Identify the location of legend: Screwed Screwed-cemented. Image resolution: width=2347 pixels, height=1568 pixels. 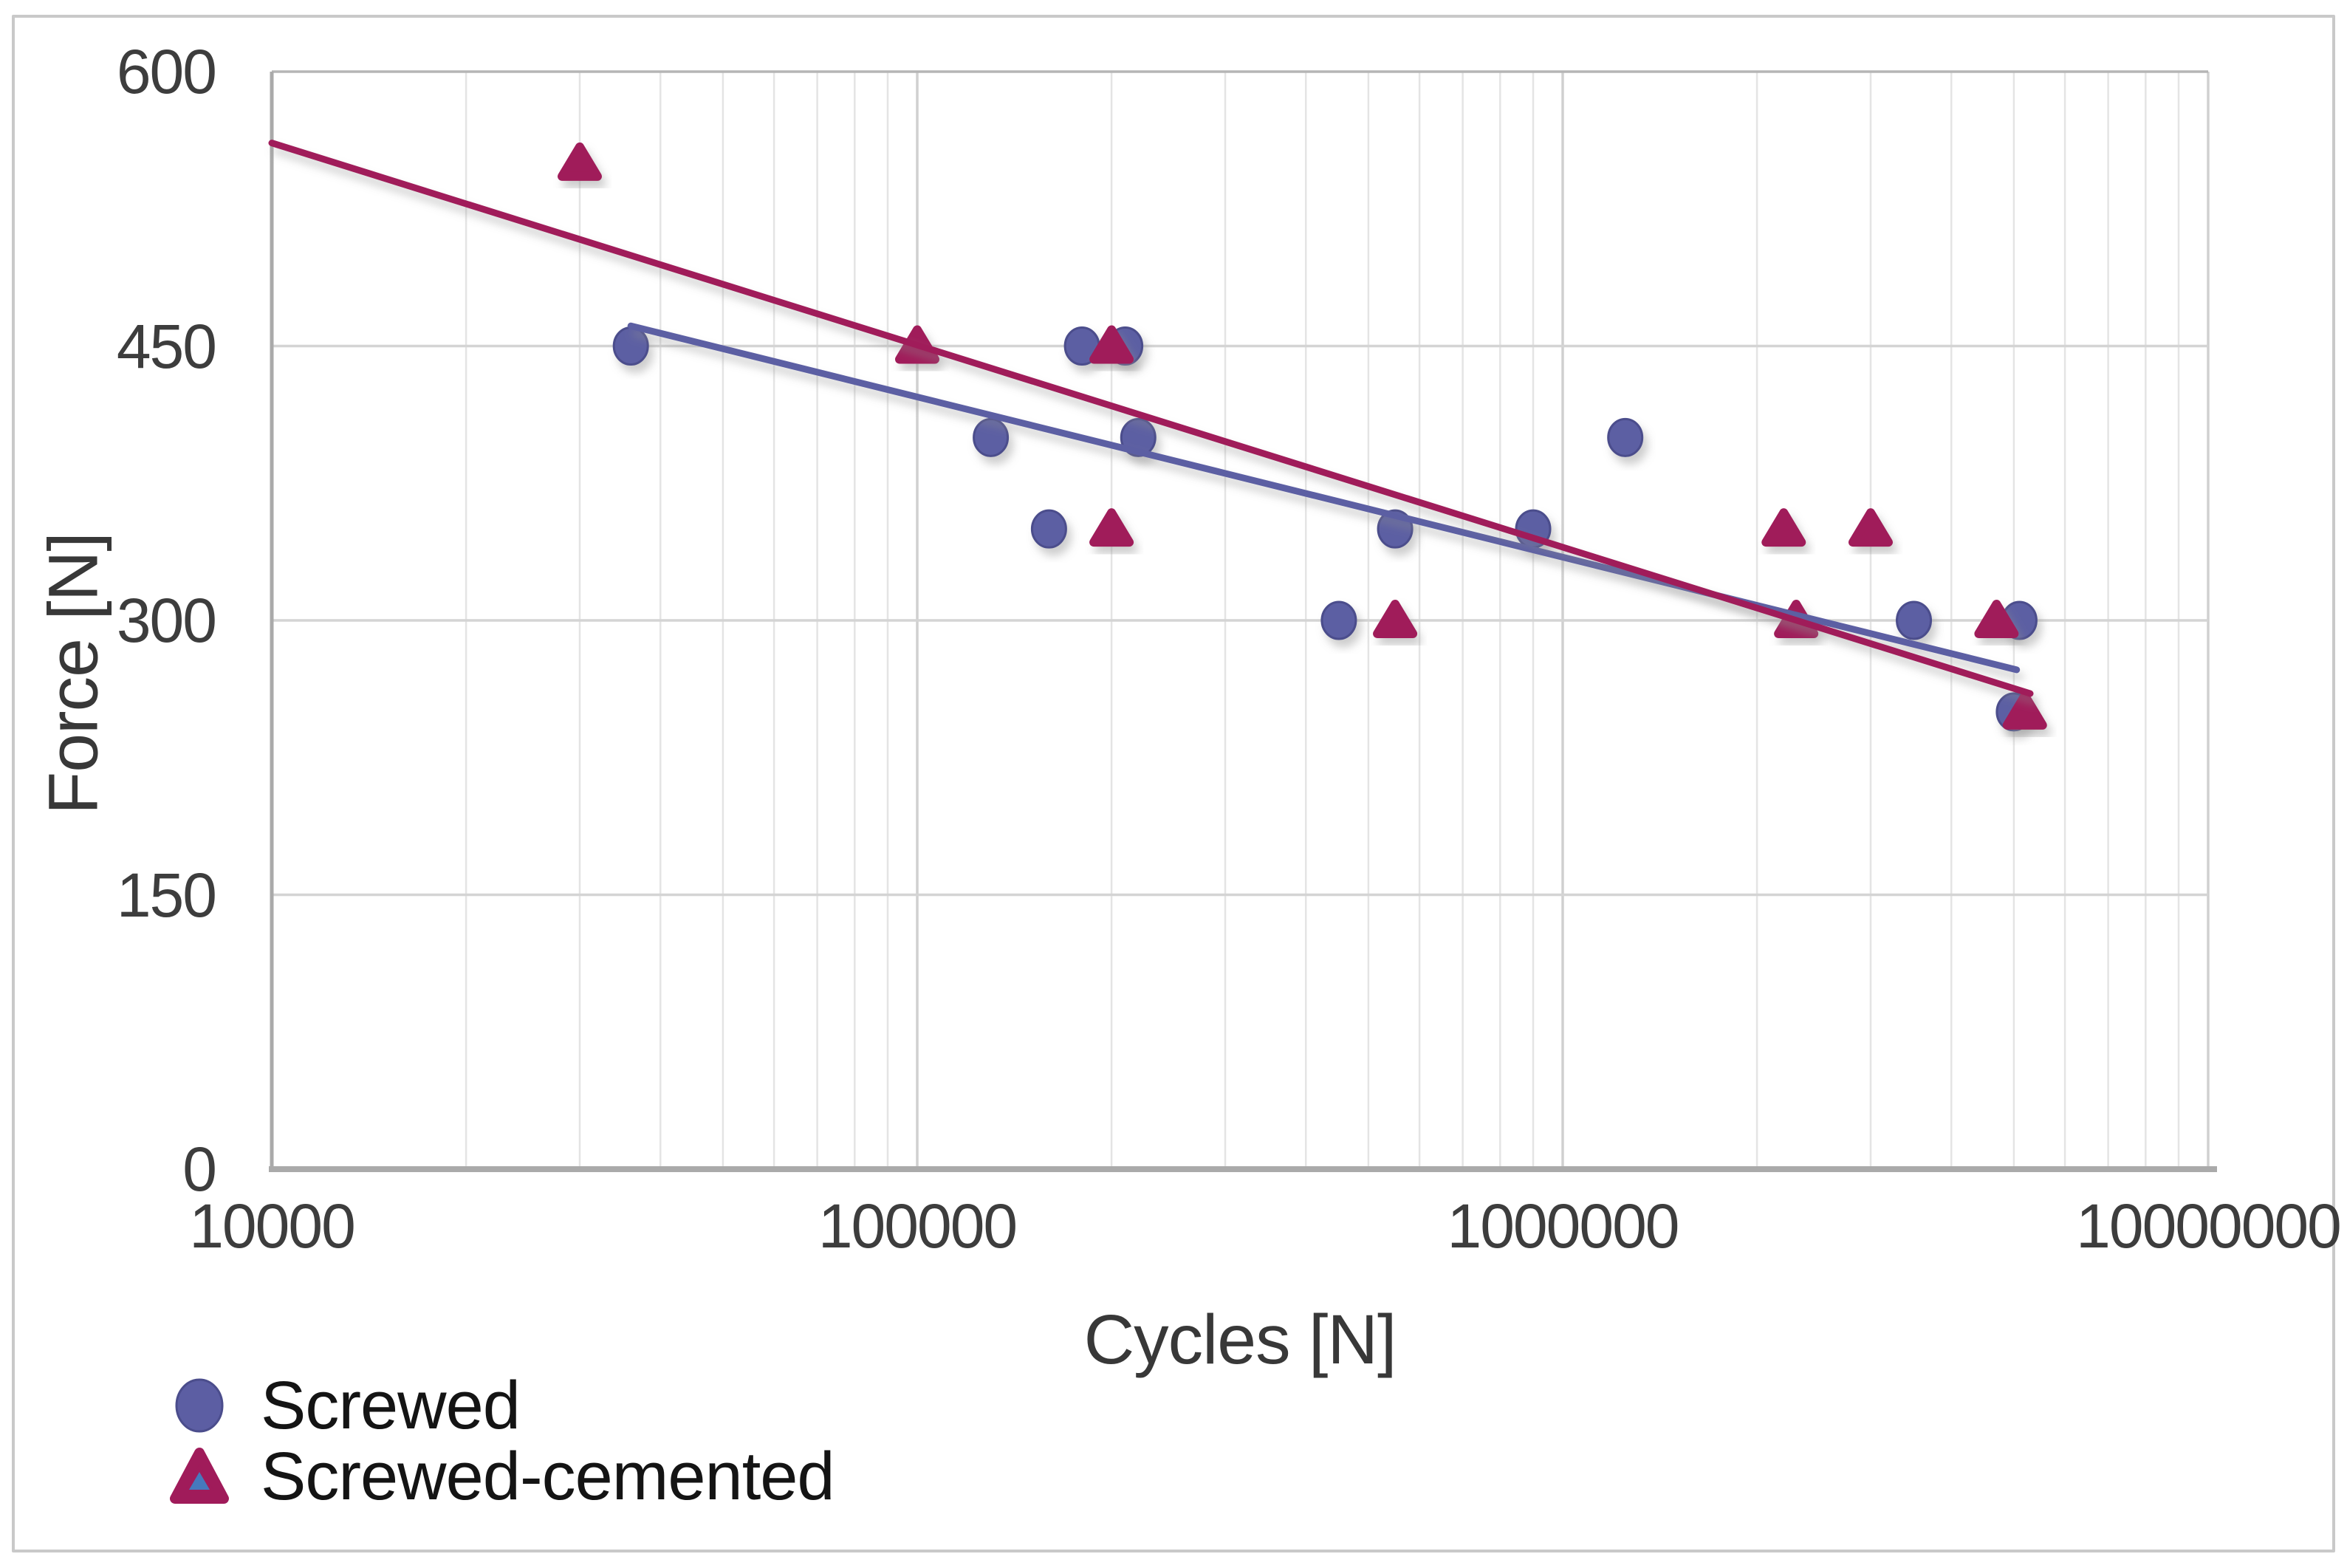
(497, 1441).